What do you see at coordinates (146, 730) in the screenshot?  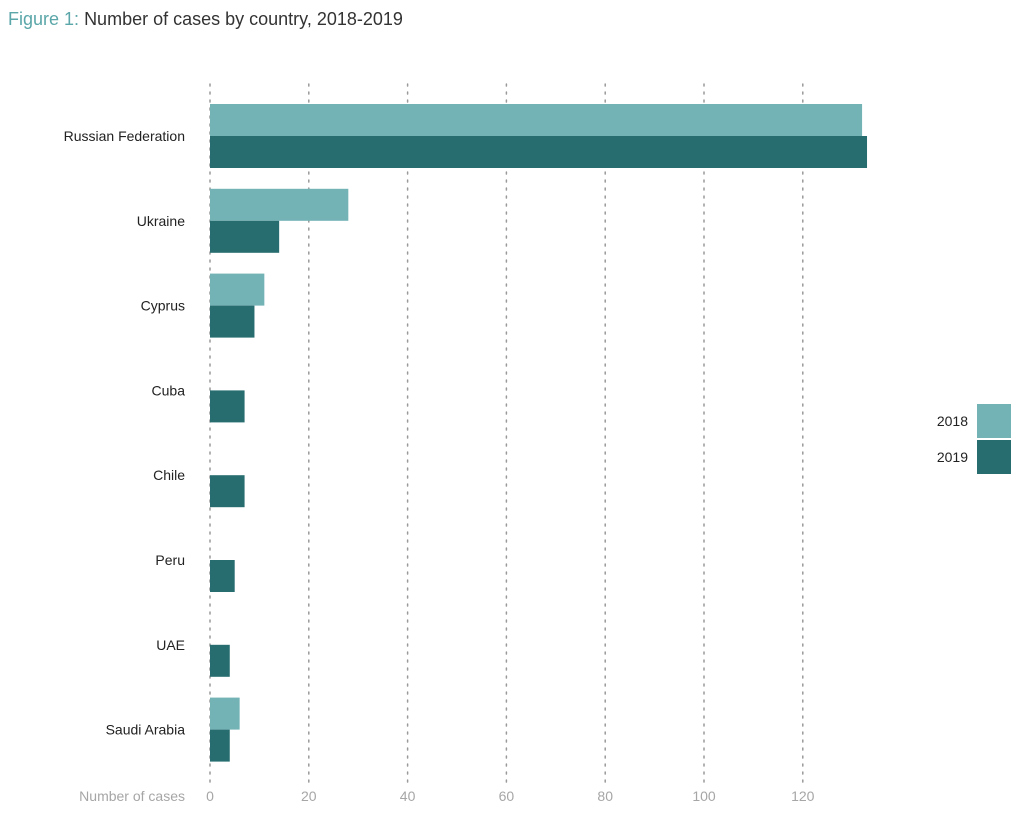 I see `category-label: Saudi Arabia` at bounding box center [146, 730].